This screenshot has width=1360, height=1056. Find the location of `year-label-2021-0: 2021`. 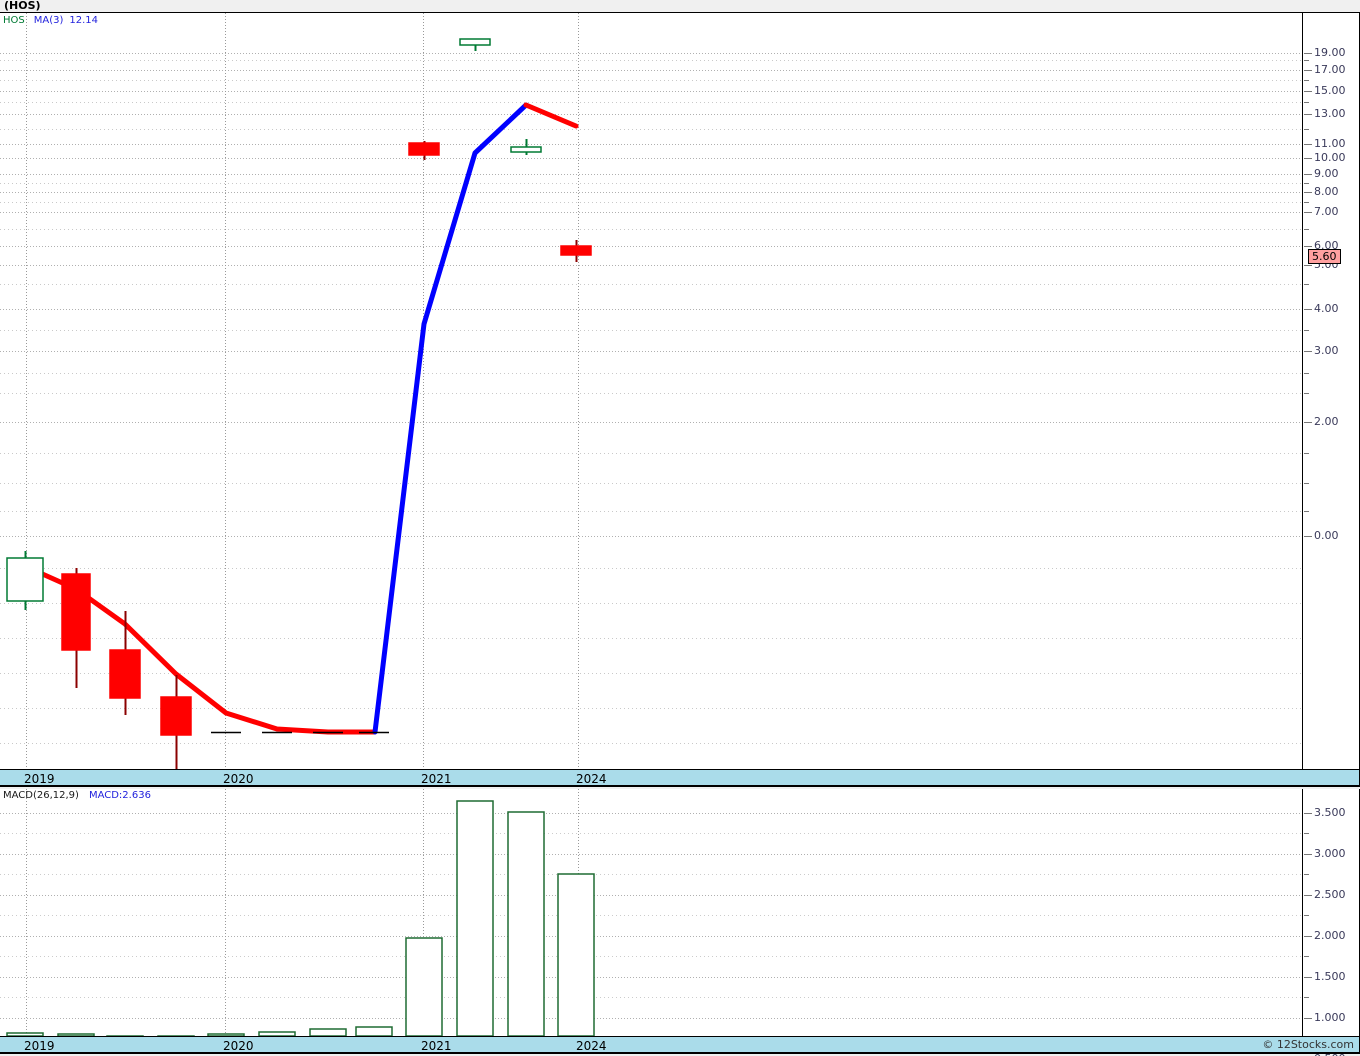

year-label-2021-0: 2021 is located at coordinates (436, 779).